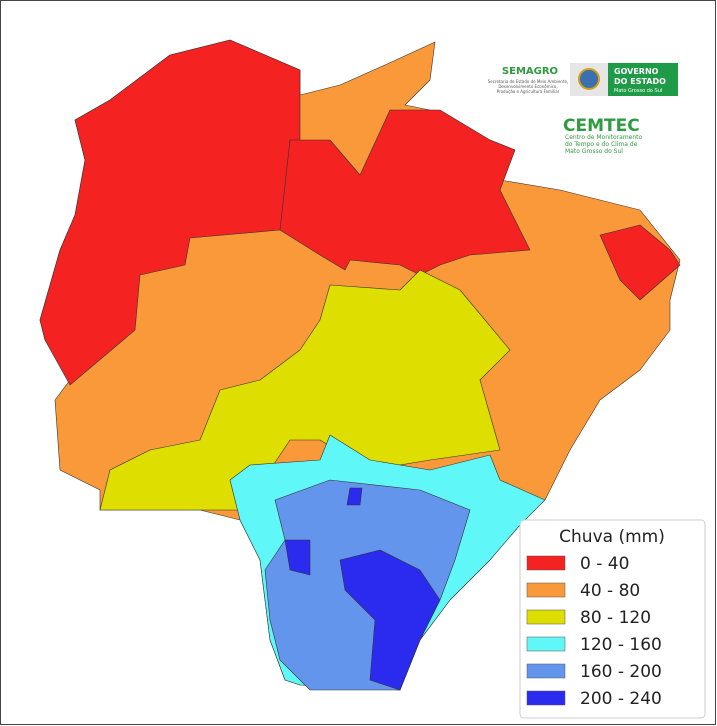  I want to click on cemtec-name: CEMTEC, so click(601, 126).